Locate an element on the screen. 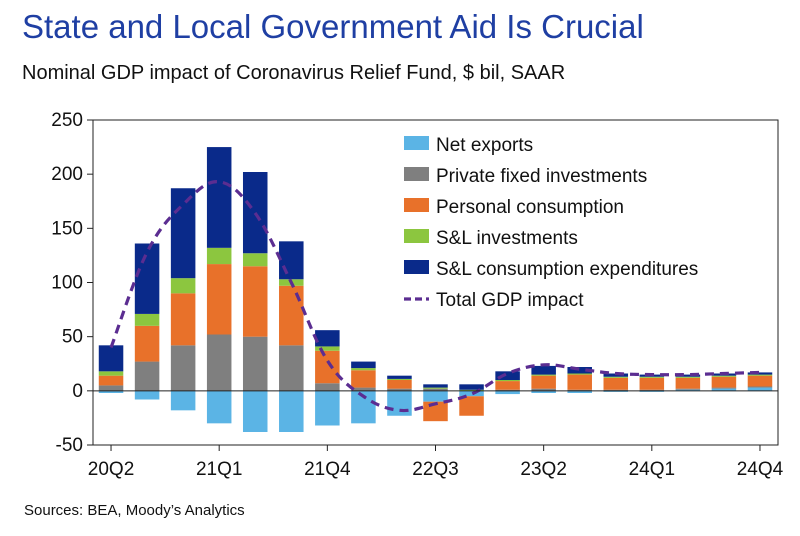  x-tick-label: 23Q2 is located at coordinates (543, 469).